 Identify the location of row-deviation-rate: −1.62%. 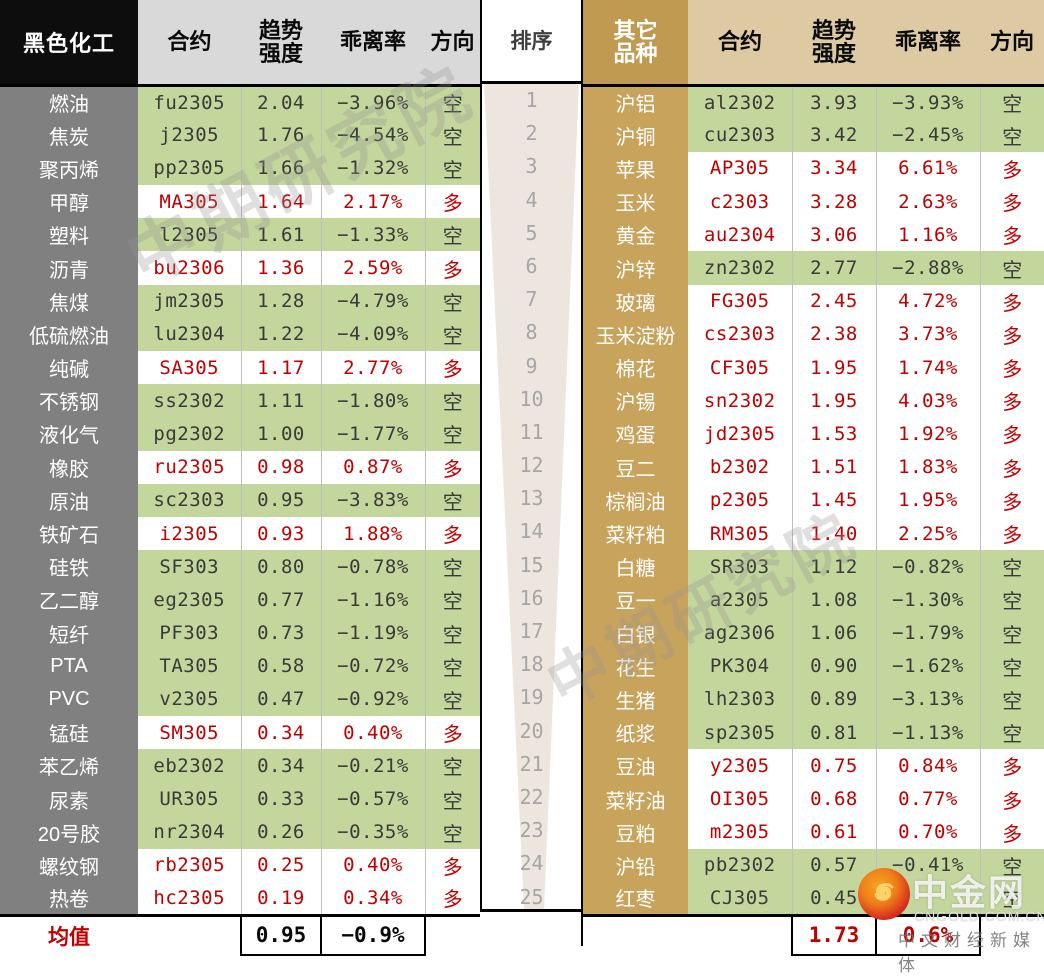
(927, 666).